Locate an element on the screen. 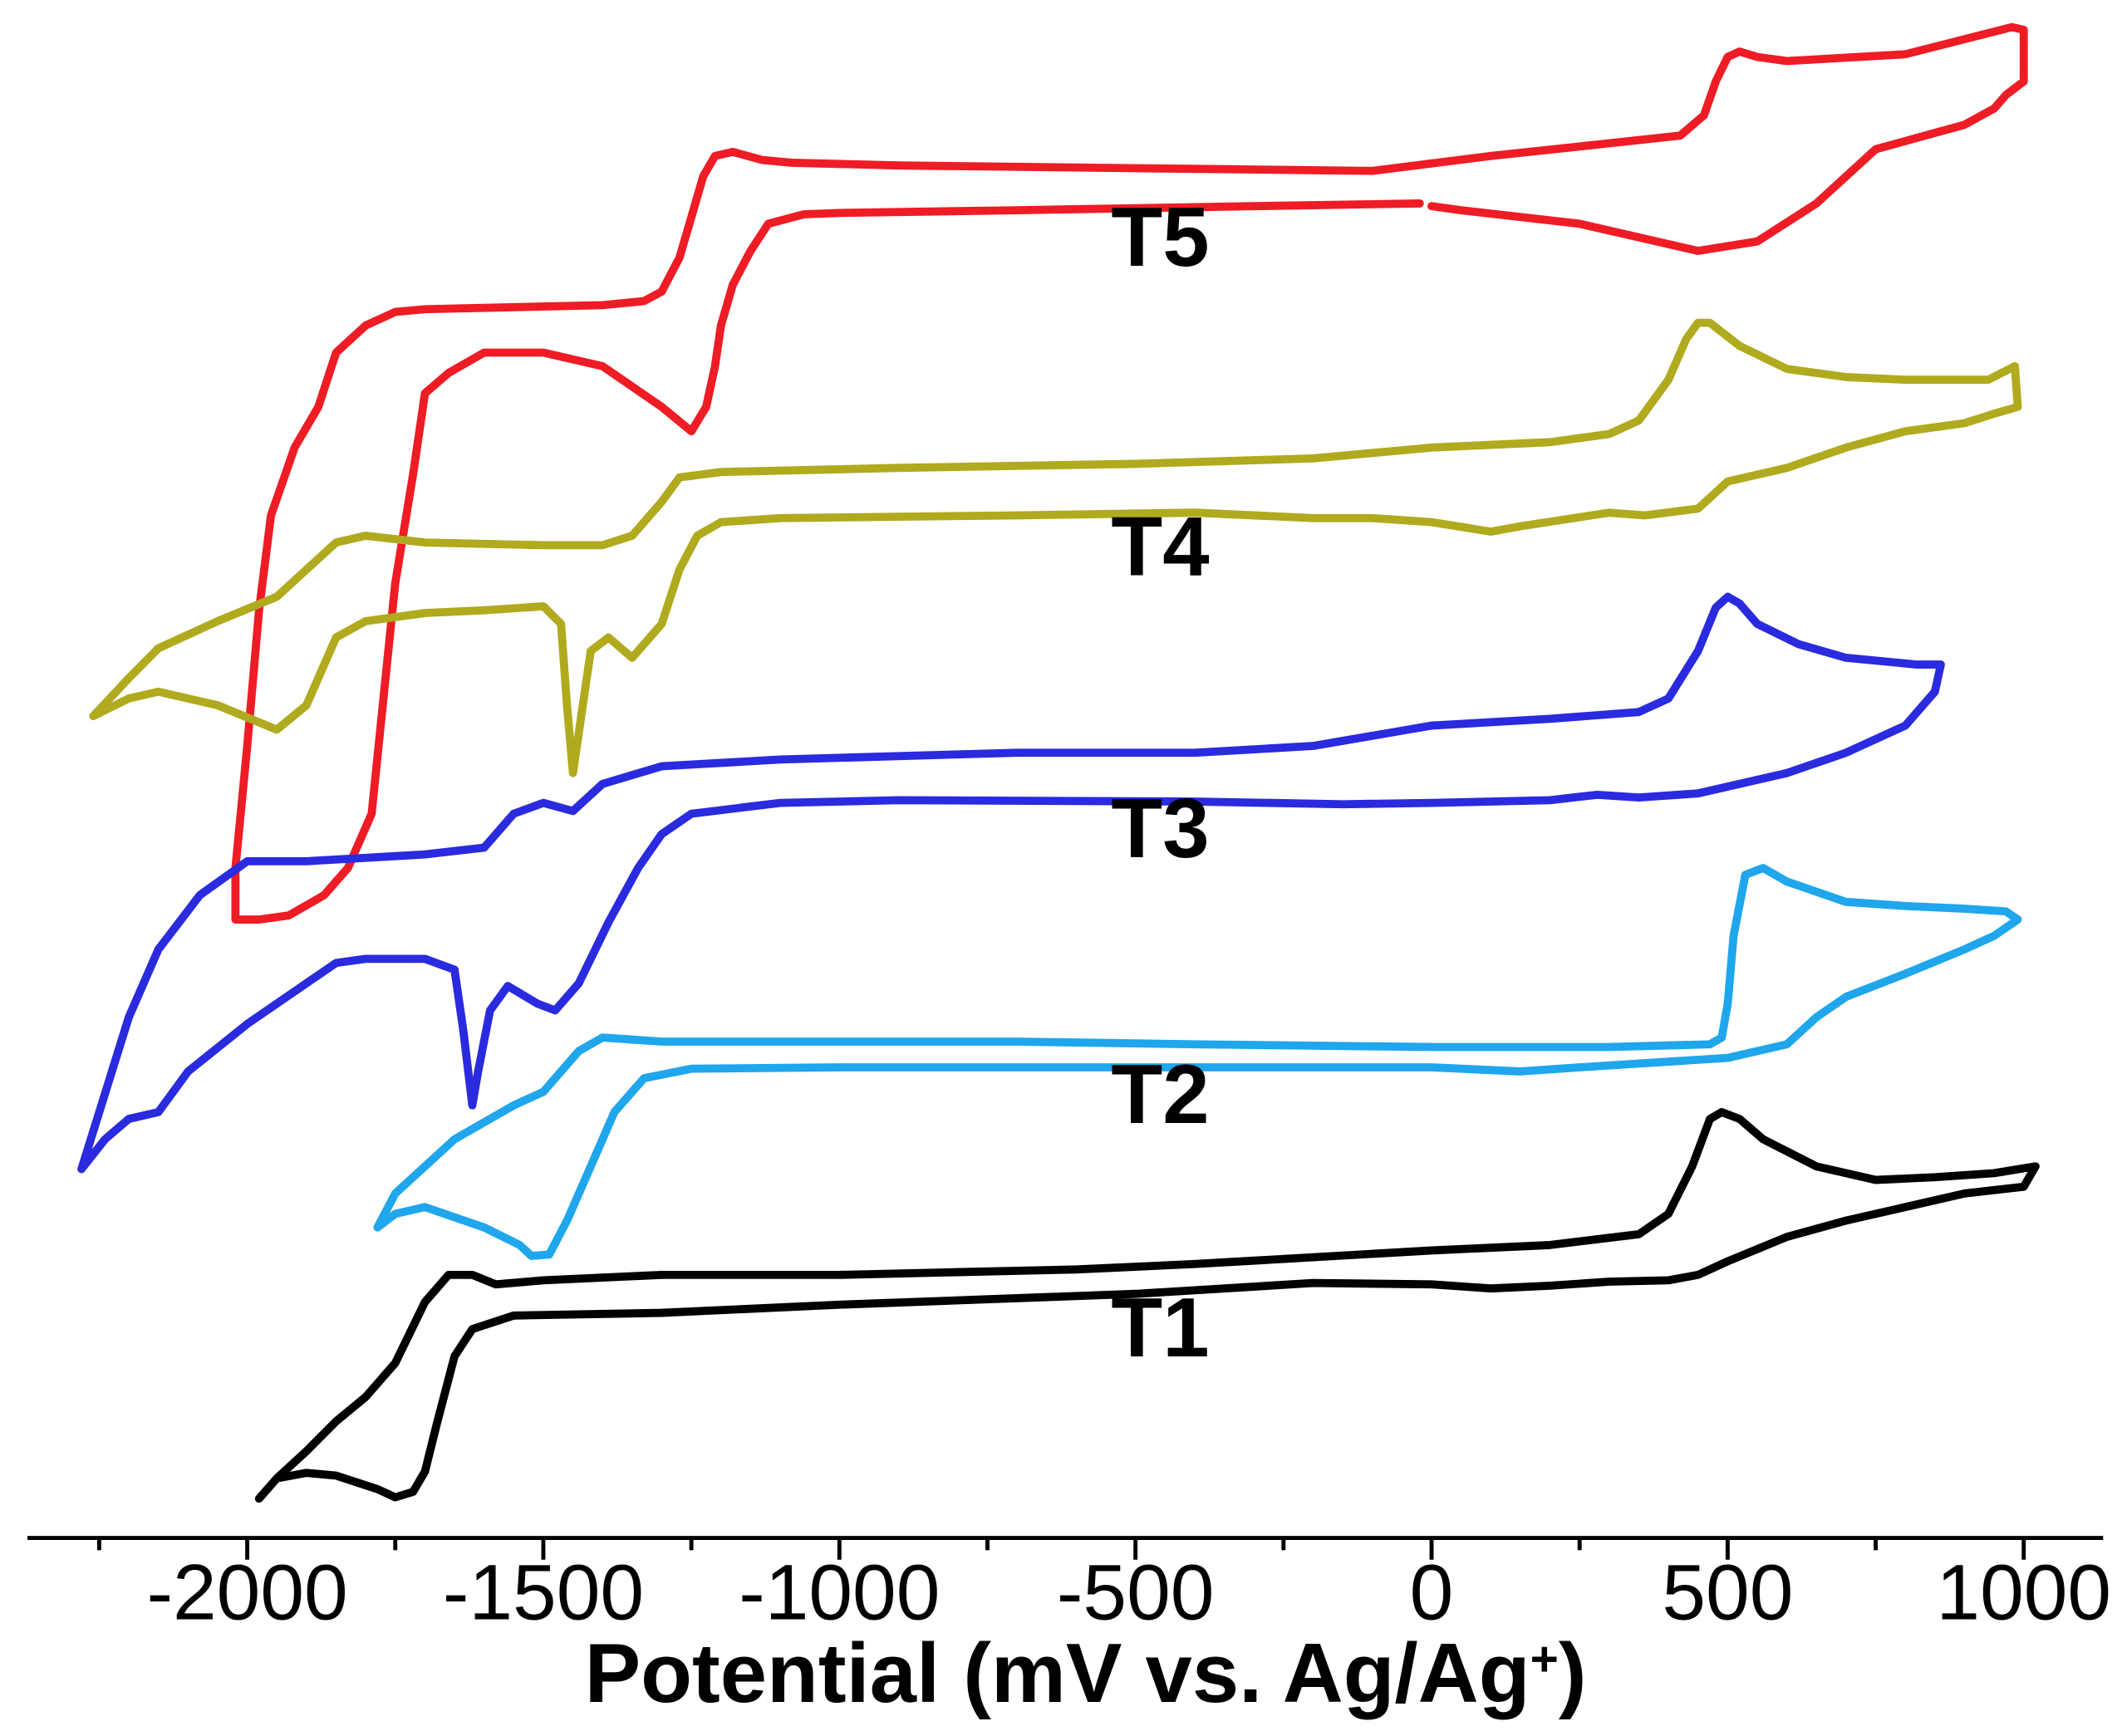 The width and height of the screenshot is (2117, 1736). x-axis-title: Potential (mV vs. Ag/Ag+) is located at coordinates (1086, 1673).